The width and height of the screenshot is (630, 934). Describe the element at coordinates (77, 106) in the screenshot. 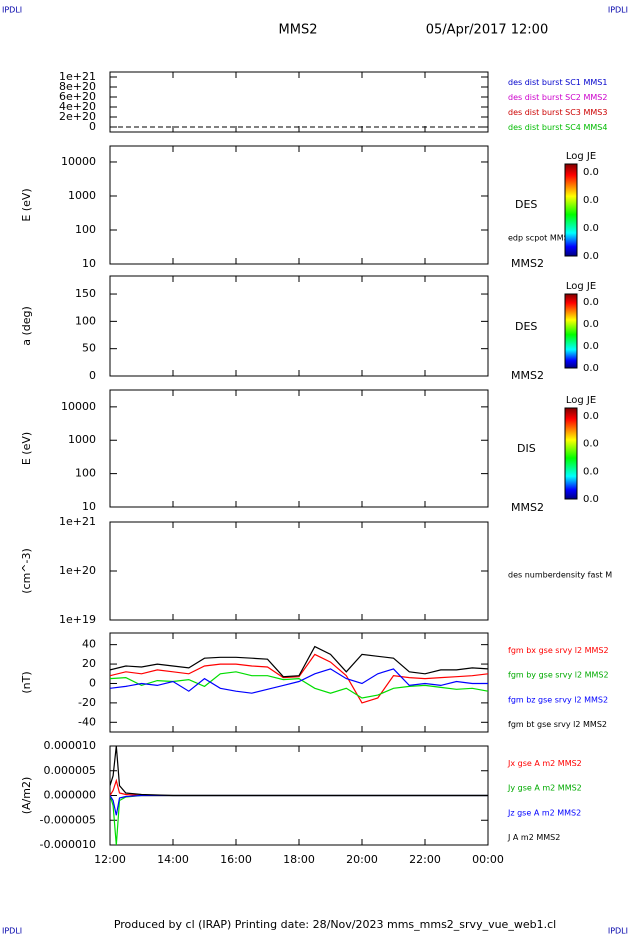

I see `y-tick-label: 4e+20` at that location.